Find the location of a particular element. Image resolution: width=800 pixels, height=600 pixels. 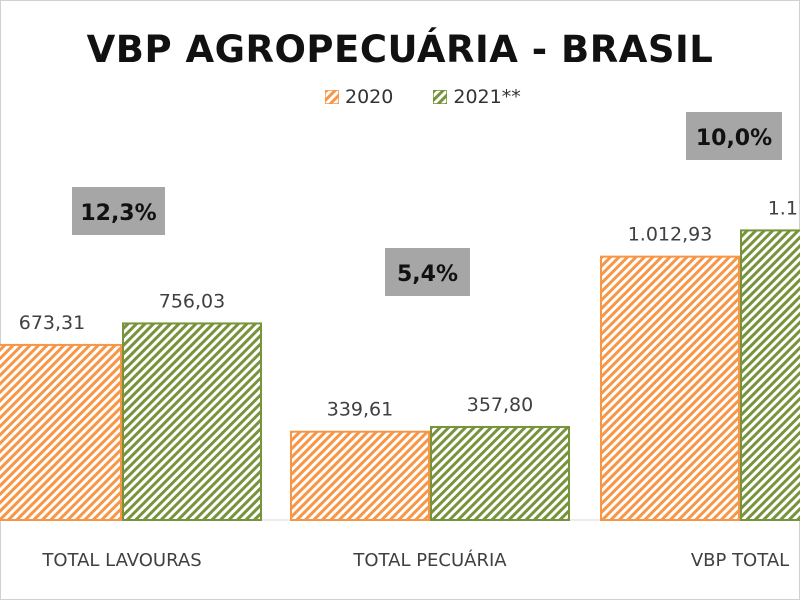

category-label-0: TOTAL LAVOURAS is located at coordinates (121, 560).